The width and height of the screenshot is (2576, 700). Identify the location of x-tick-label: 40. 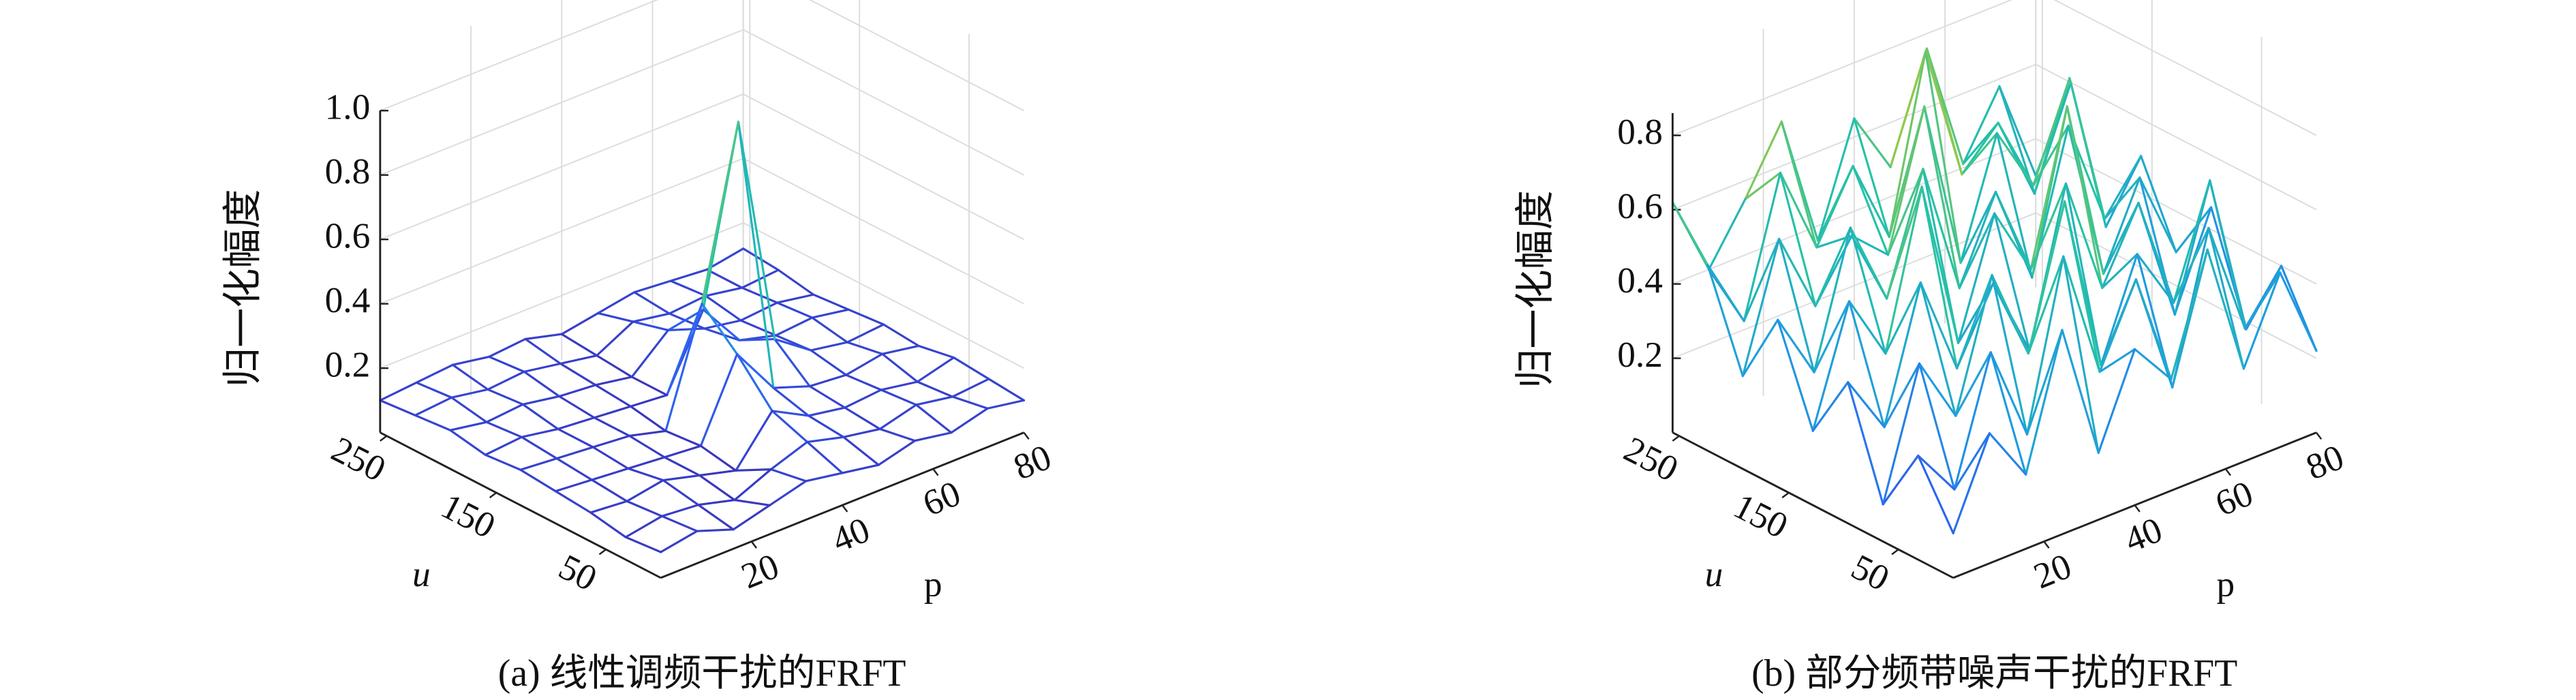
(851, 534).